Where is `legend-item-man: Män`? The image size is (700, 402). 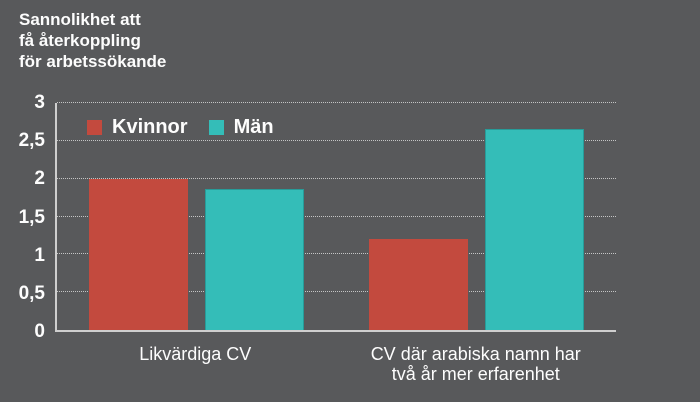 legend-item-man: Män is located at coordinates (241, 127).